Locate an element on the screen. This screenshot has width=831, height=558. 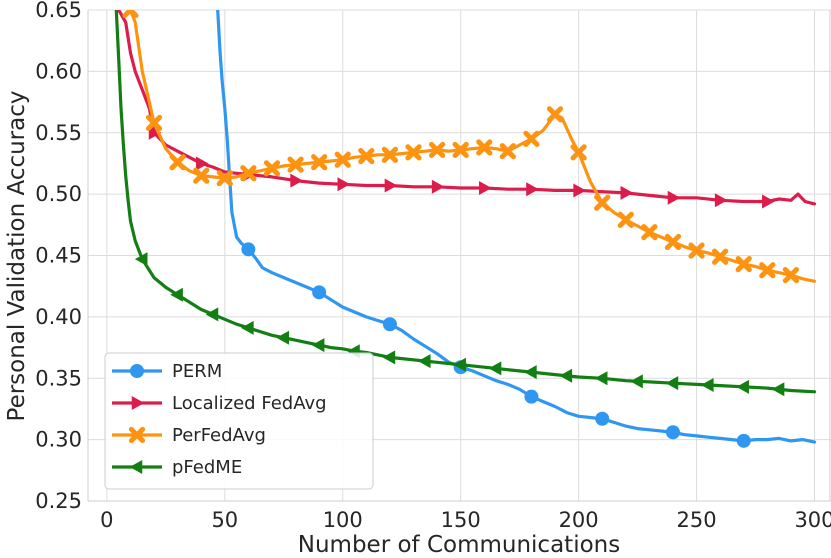
x-tick-label: 300 is located at coordinates (812, 520).